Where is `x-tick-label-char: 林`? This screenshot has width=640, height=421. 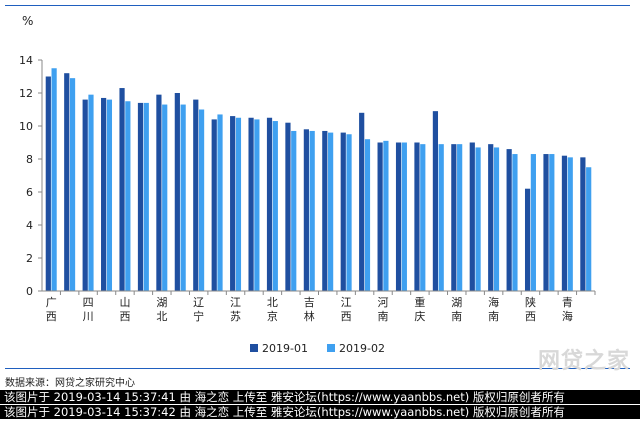 x-tick-label-char: 林 is located at coordinates (309, 316).